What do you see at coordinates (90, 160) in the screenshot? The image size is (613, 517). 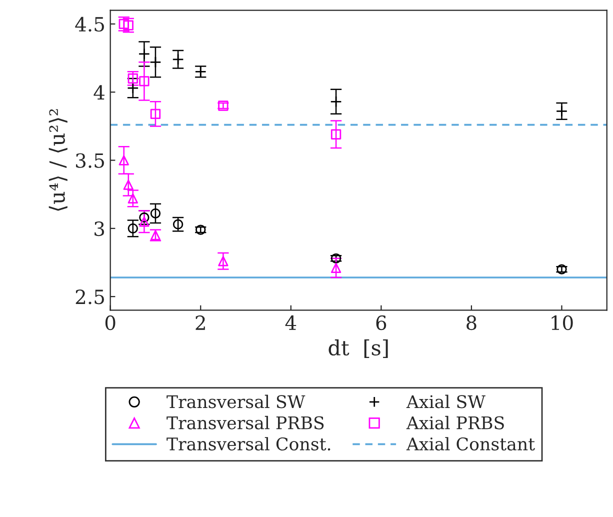 I see `y-tick-label: 3.5` at bounding box center [90, 160].